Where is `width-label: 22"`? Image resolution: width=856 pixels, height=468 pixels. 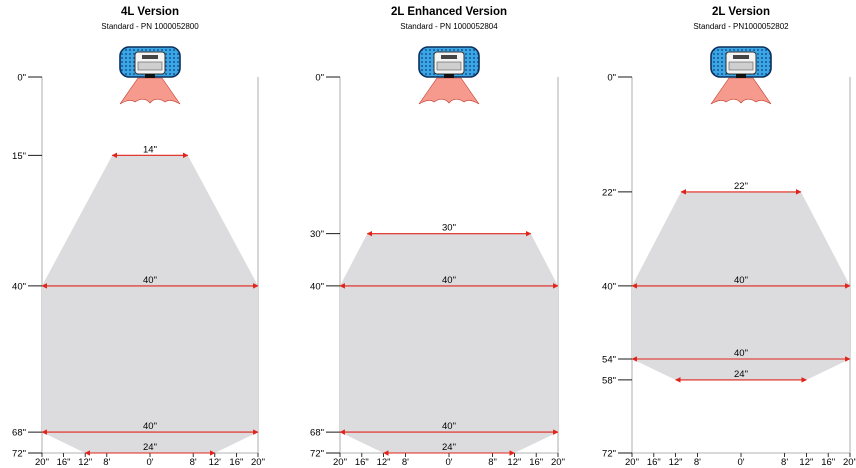 width-label: 22" is located at coordinates (741, 186).